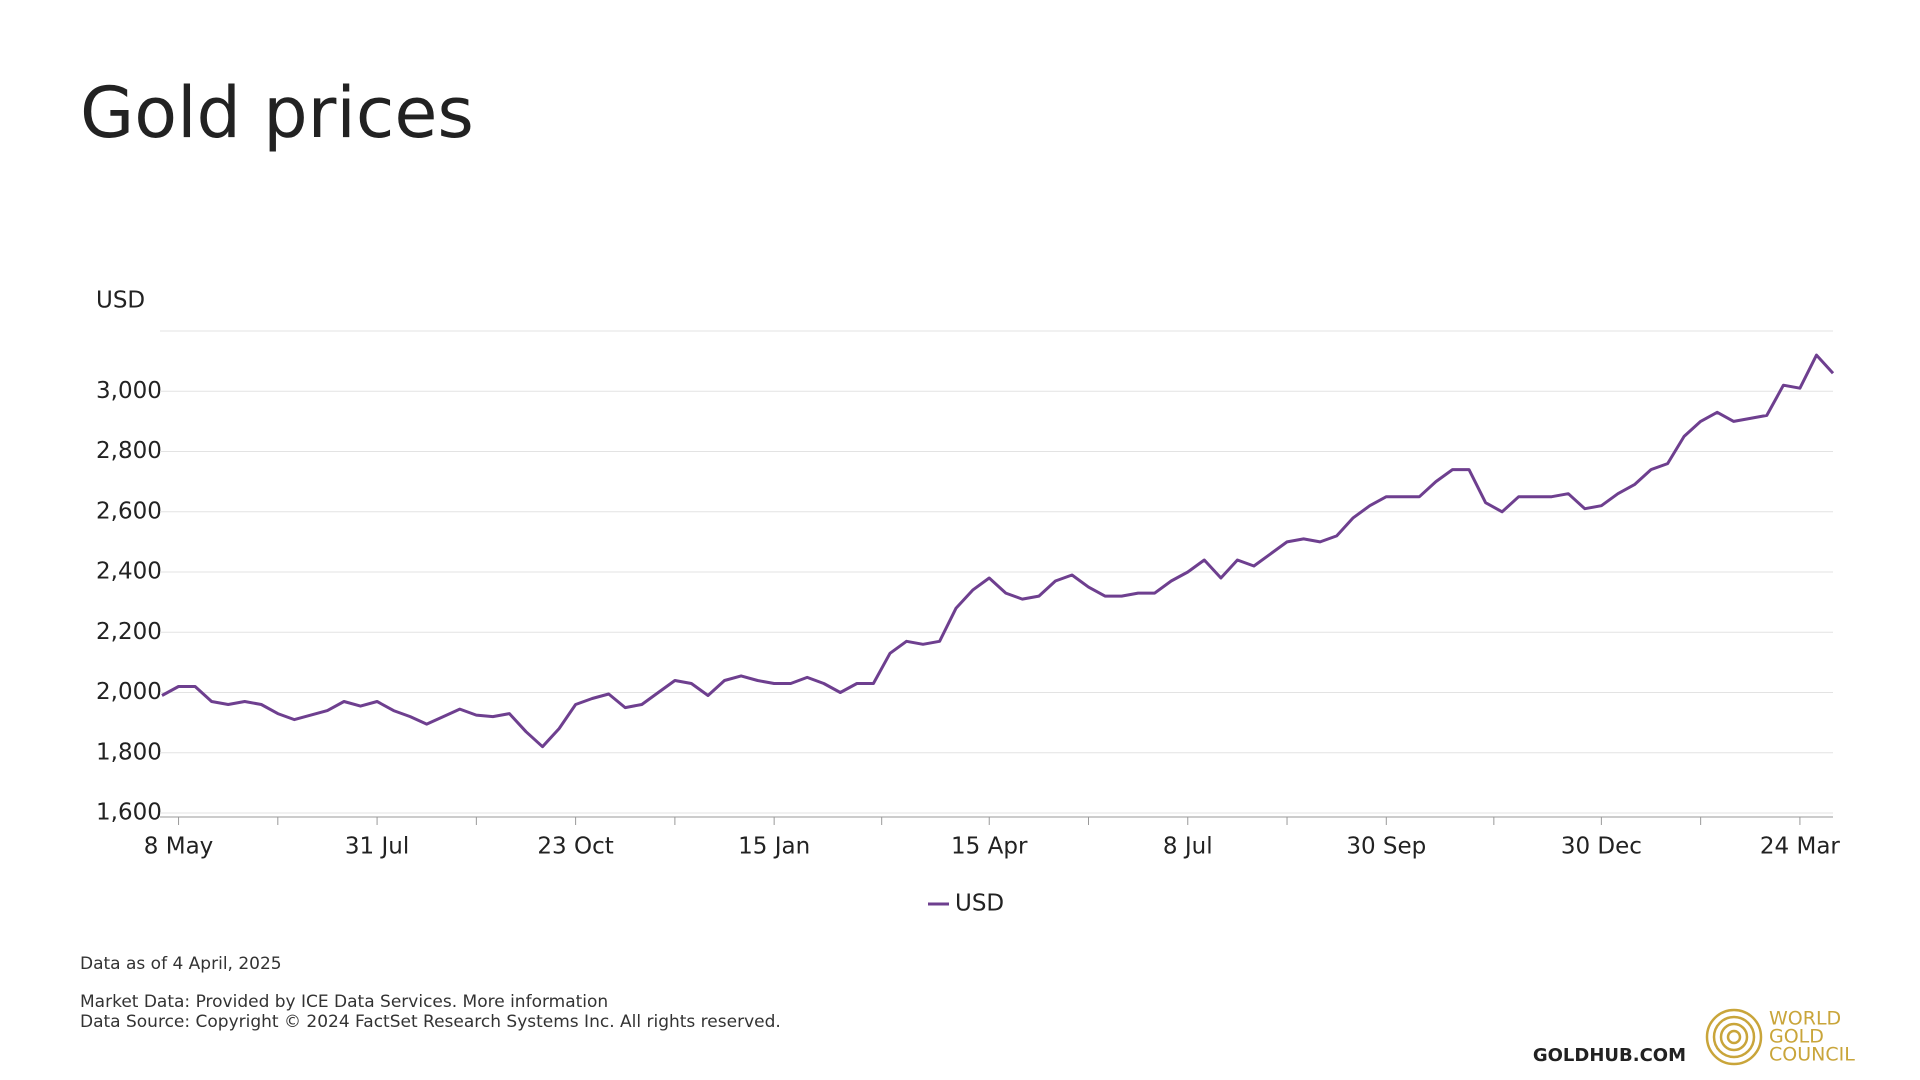 The width and height of the screenshot is (1920, 1080). I want to click on logo-mark, so click(1734, 1037).